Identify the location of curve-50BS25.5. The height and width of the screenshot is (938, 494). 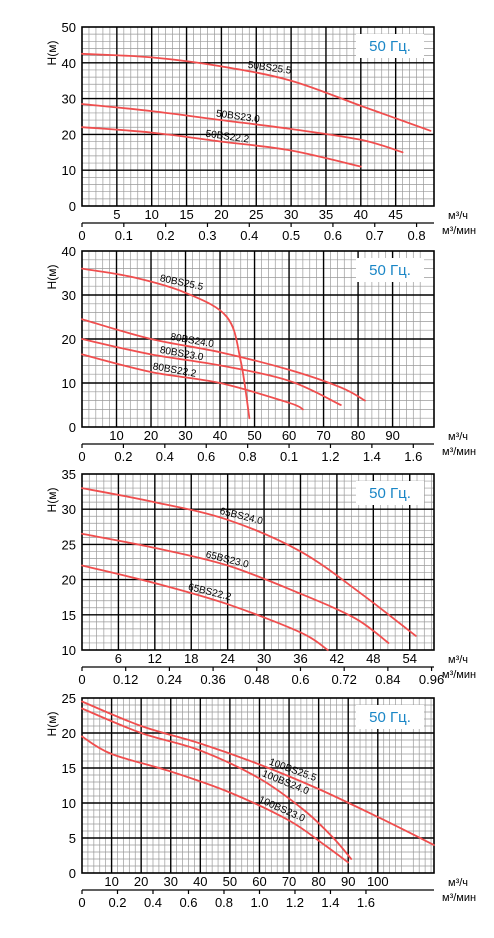
(256, 92).